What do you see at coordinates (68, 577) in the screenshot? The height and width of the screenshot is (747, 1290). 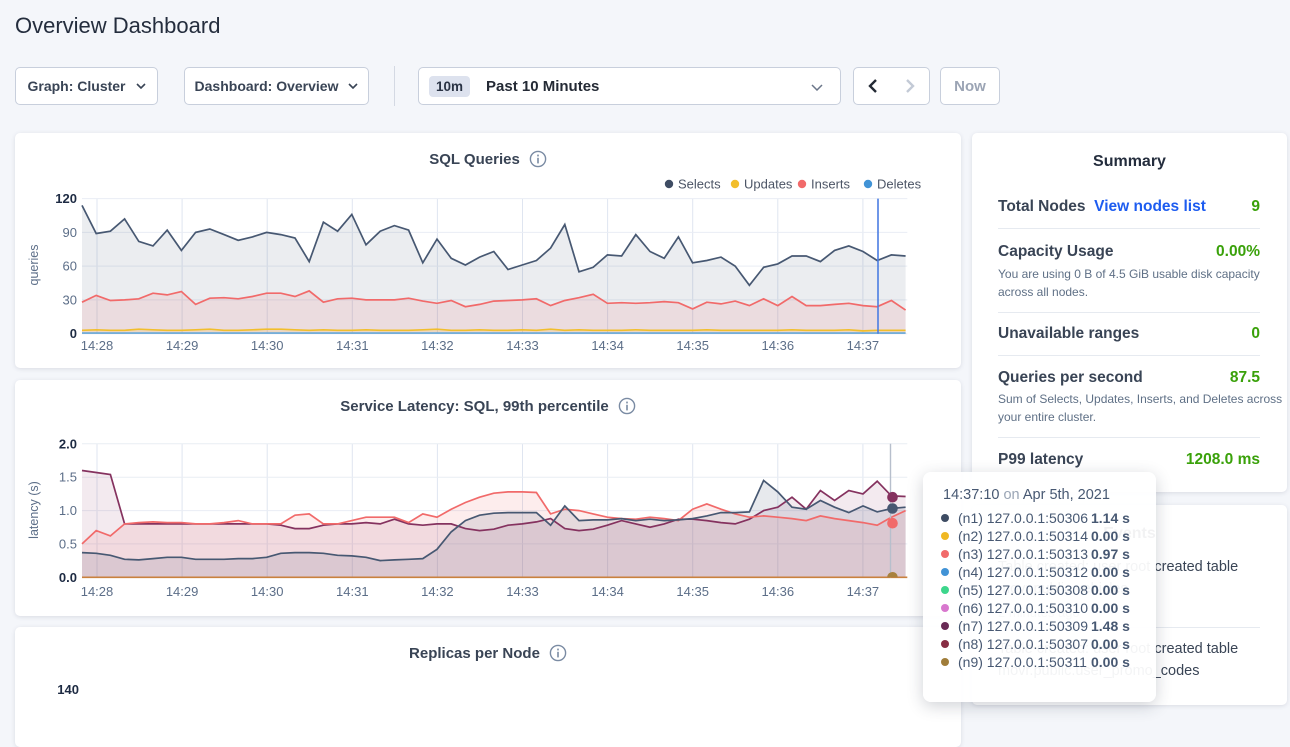 I see `svg-text: 0.0` at bounding box center [68, 577].